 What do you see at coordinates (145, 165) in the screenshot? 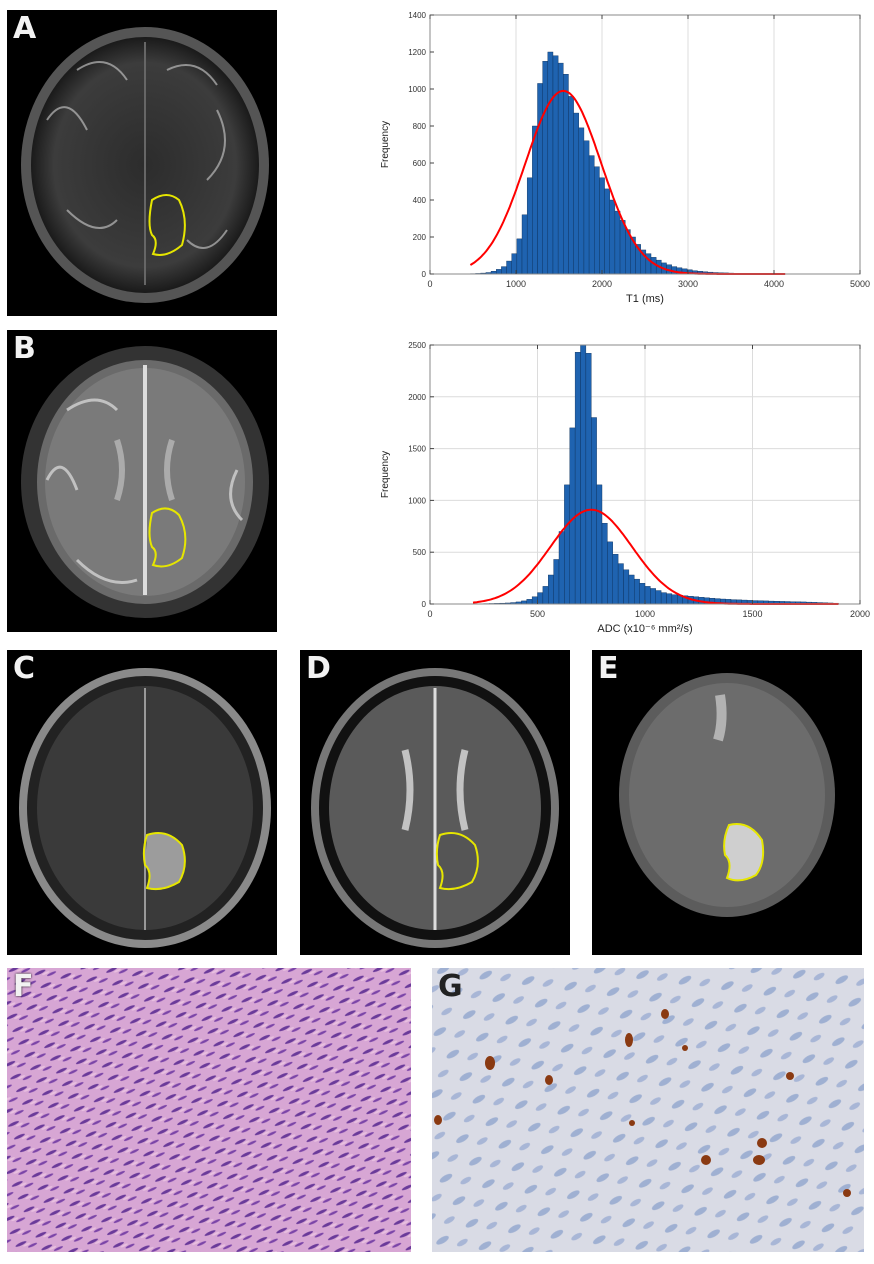
I see `brain-image-a` at bounding box center [145, 165].